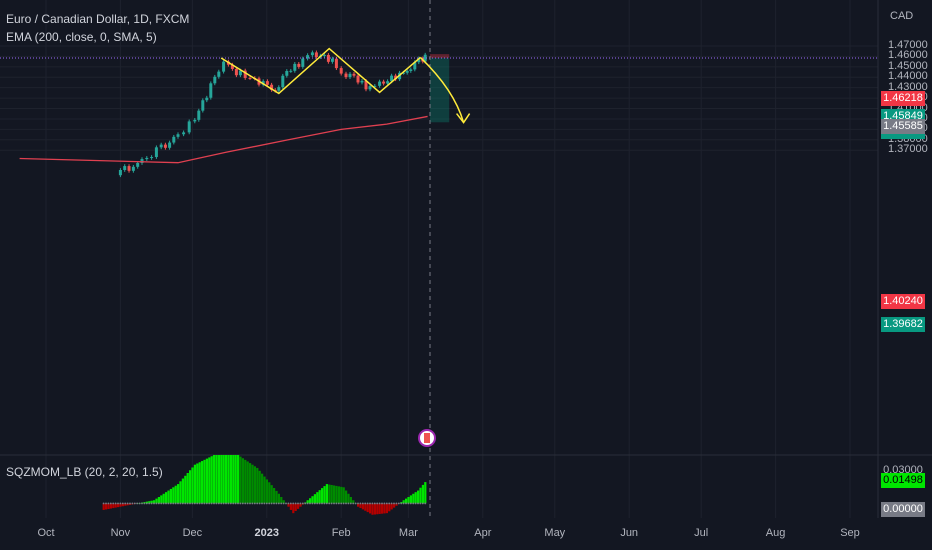 Image resolution: width=932 pixels, height=550 pixels. Describe the element at coordinates (903, 480) in the screenshot. I see `momentum-value-badge: 0.01498` at that location.